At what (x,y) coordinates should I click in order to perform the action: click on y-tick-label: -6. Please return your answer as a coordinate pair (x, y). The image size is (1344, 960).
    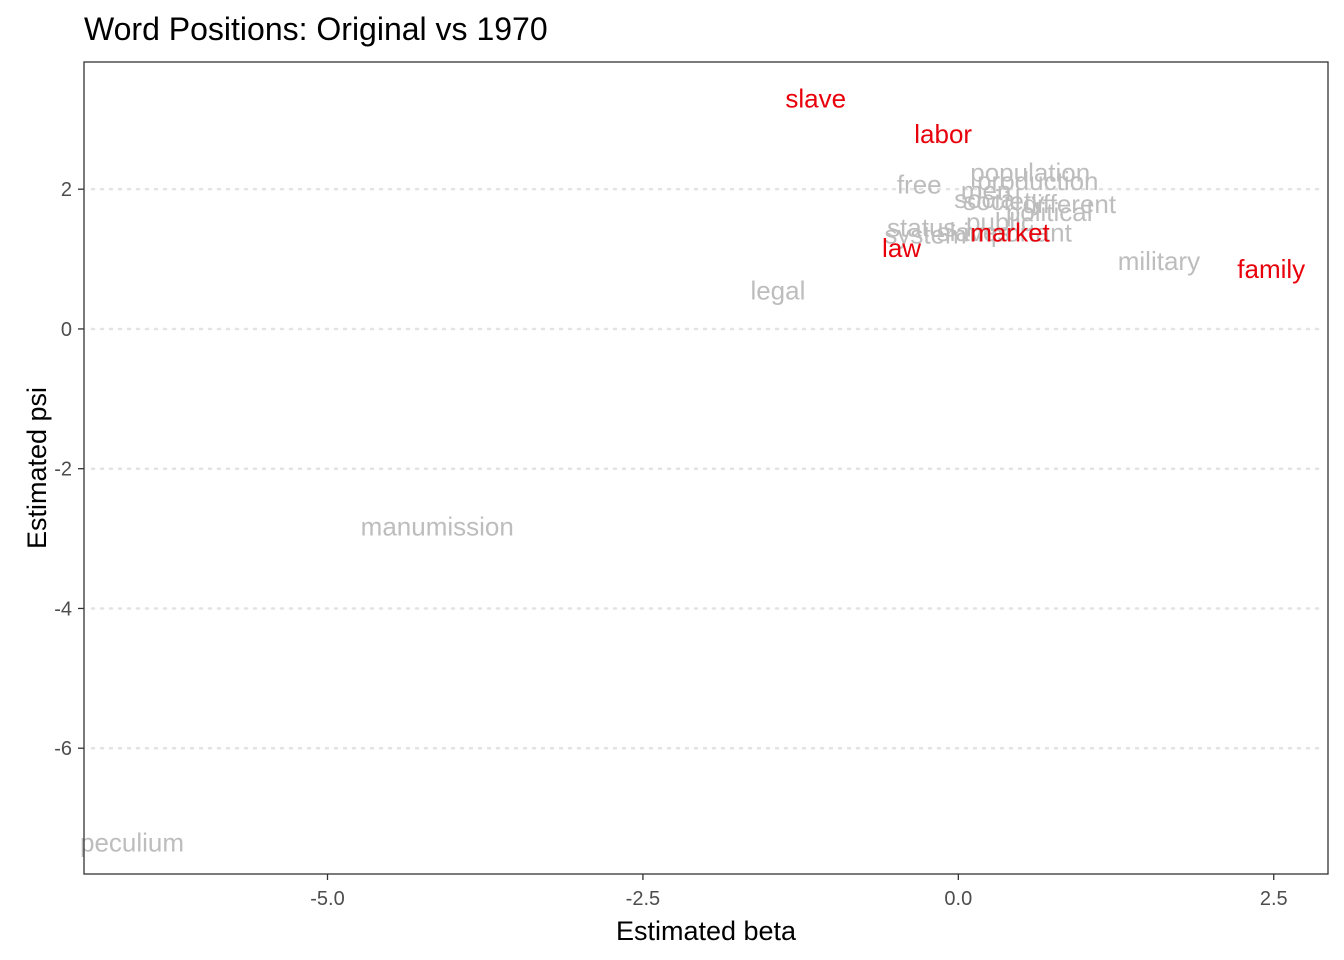
    Looking at the image, I should click on (63, 749).